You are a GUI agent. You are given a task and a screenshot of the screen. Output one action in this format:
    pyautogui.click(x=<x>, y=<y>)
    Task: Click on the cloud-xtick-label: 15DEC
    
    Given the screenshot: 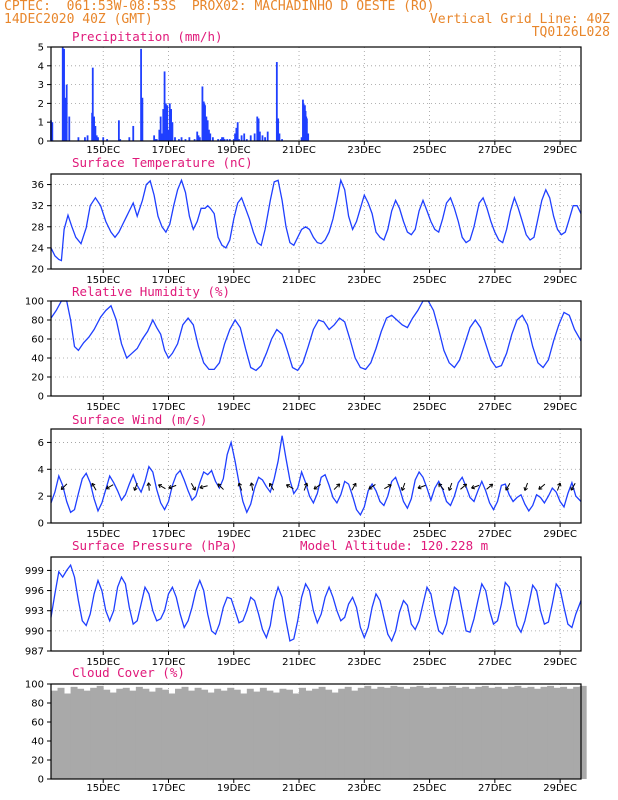 What is the action you would take?
    pyautogui.click(x=103, y=788)
    